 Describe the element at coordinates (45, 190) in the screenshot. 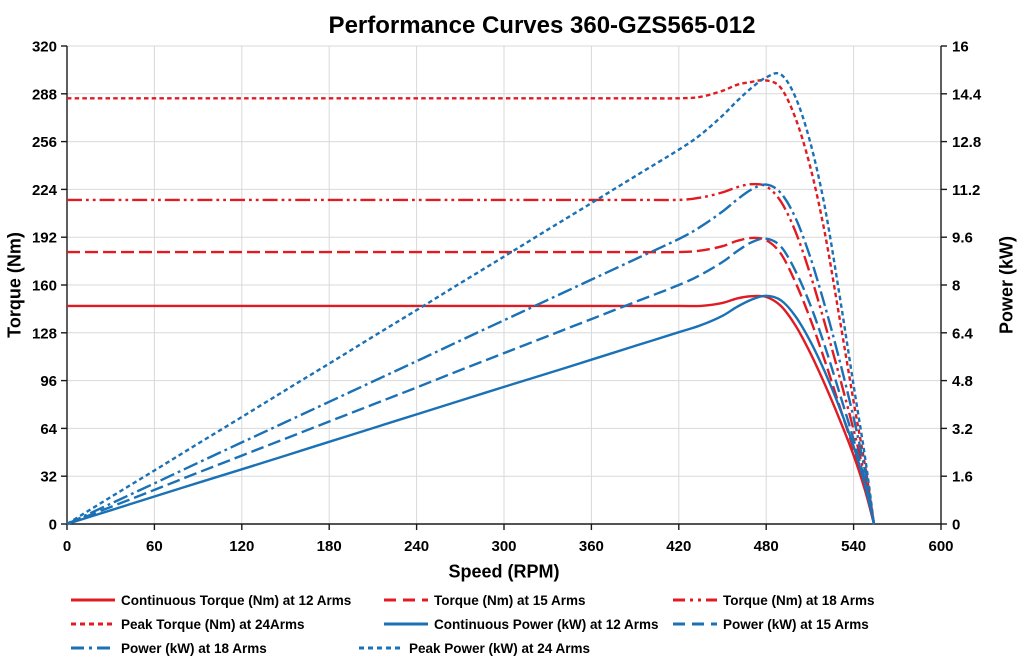

I see `tick-label-left-224: 224` at that location.